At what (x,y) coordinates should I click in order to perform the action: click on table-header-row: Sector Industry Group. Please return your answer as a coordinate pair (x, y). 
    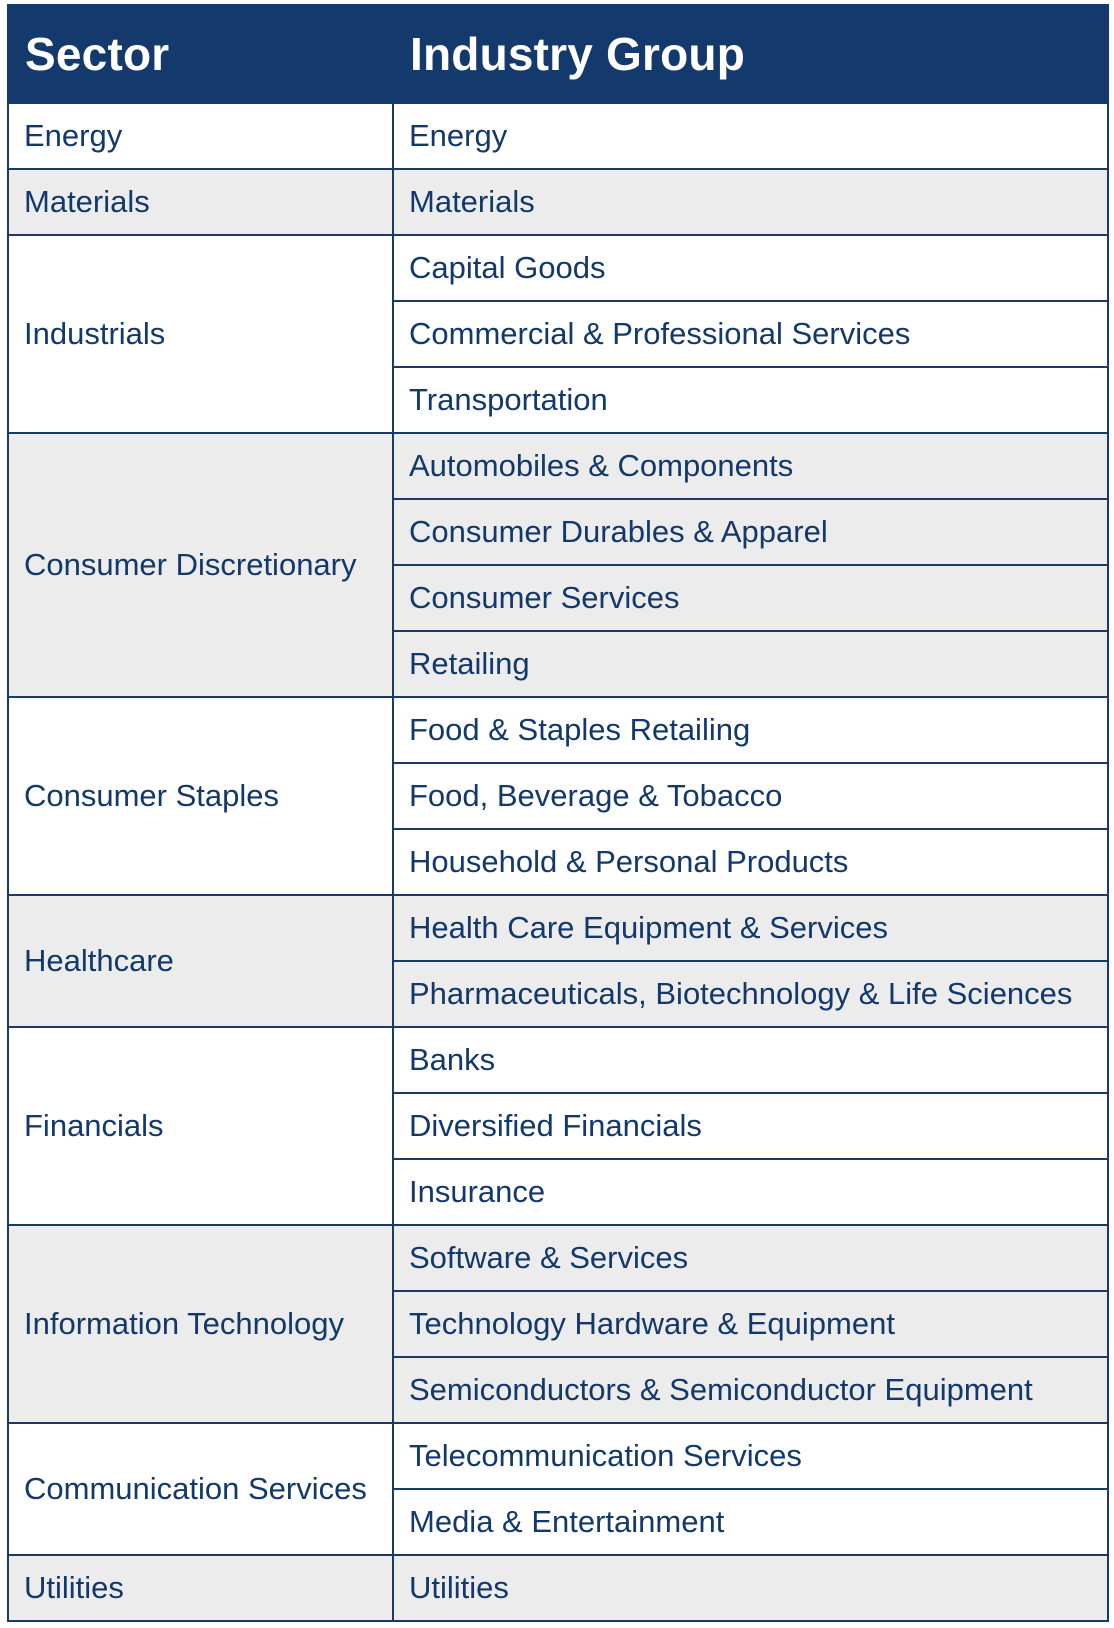
    Looking at the image, I should click on (558, 54).